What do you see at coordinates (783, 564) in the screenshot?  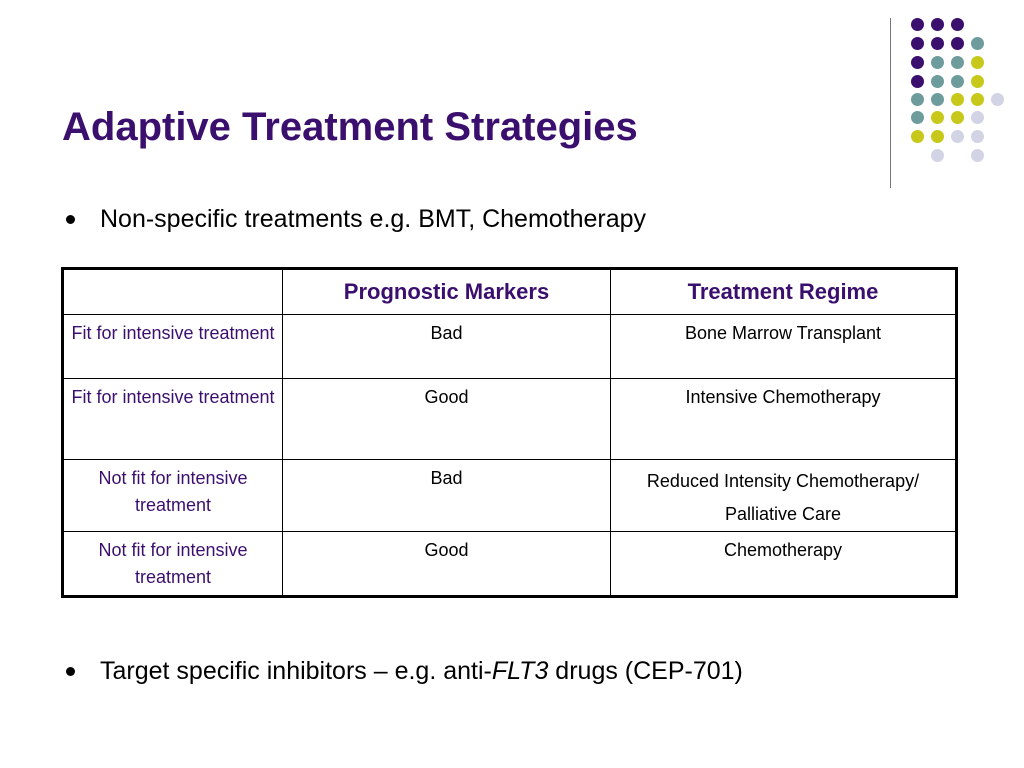 I see `row-treatment-regime: Chemotherapy` at bounding box center [783, 564].